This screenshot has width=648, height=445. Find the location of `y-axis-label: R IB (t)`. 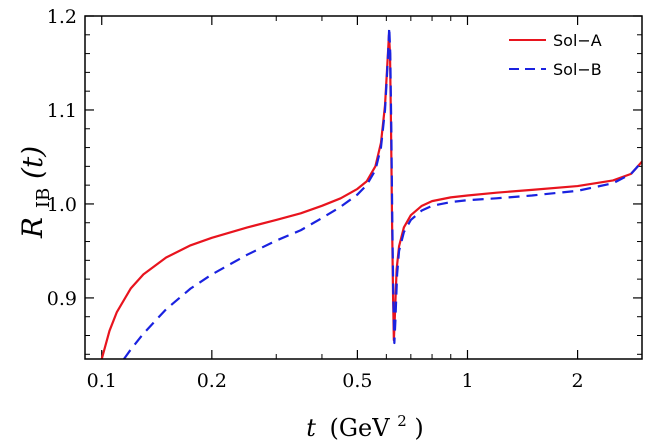

y-axis-label: R IB (t) is located at coordinates (36, 192).